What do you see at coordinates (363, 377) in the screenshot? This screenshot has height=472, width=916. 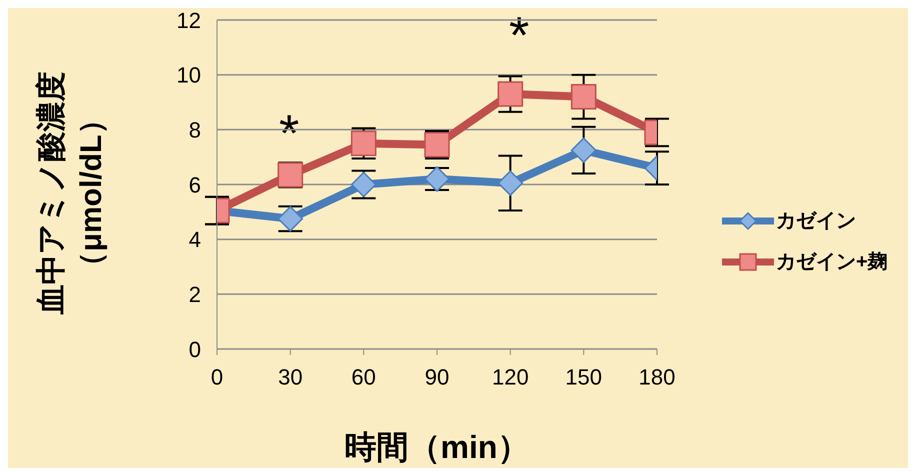 I see `x-tick-label: 60` at bounding box center [363, 377].